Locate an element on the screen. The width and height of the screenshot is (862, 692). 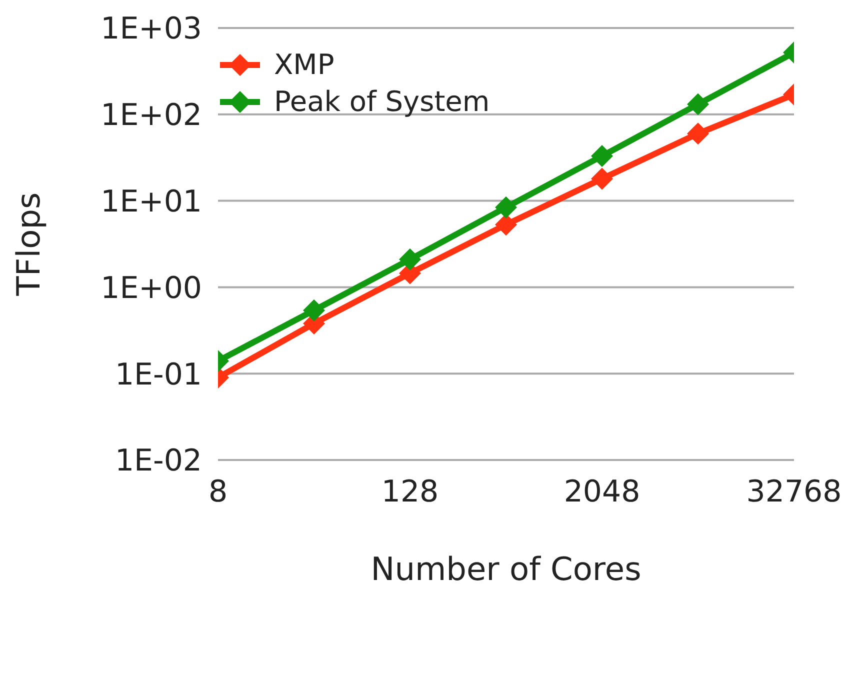
y-tick-label: 1E+01 is located at coordinates (151, 202).